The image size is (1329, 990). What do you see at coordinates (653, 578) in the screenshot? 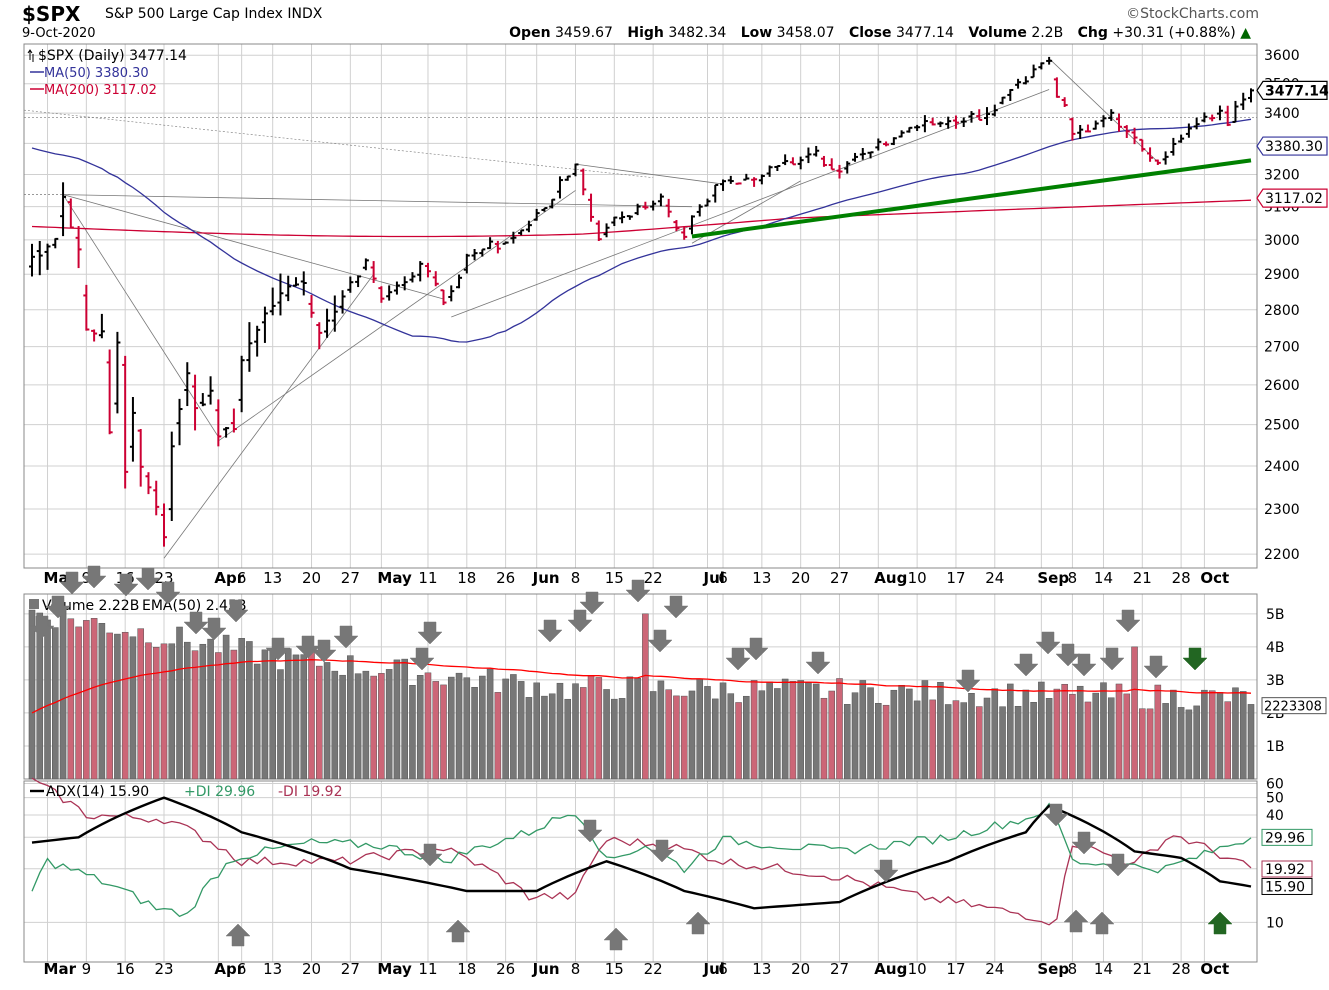
I see `x-axis-label: 22` at bounding box center [653, 578].